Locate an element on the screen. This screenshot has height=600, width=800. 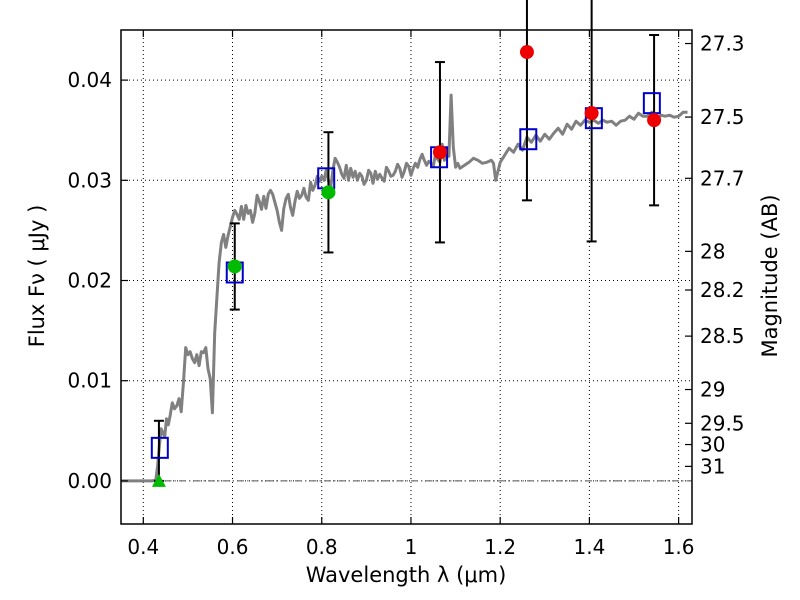
x-tick-label: 0.6 is located at coordinates (233, 547).